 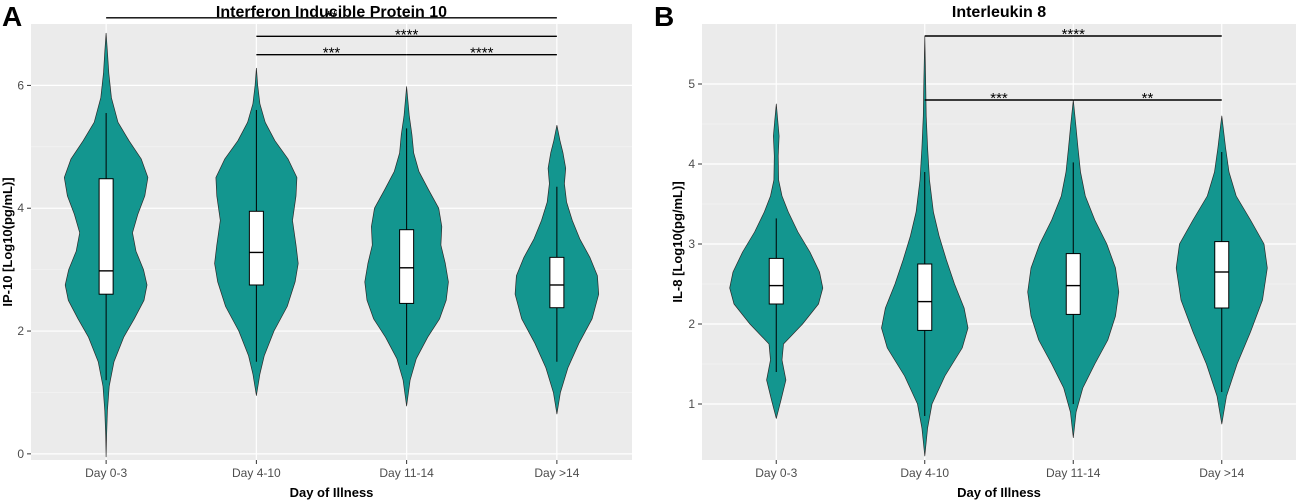 I want to click on significance-label-1: ****, so click(x=407, y=34).